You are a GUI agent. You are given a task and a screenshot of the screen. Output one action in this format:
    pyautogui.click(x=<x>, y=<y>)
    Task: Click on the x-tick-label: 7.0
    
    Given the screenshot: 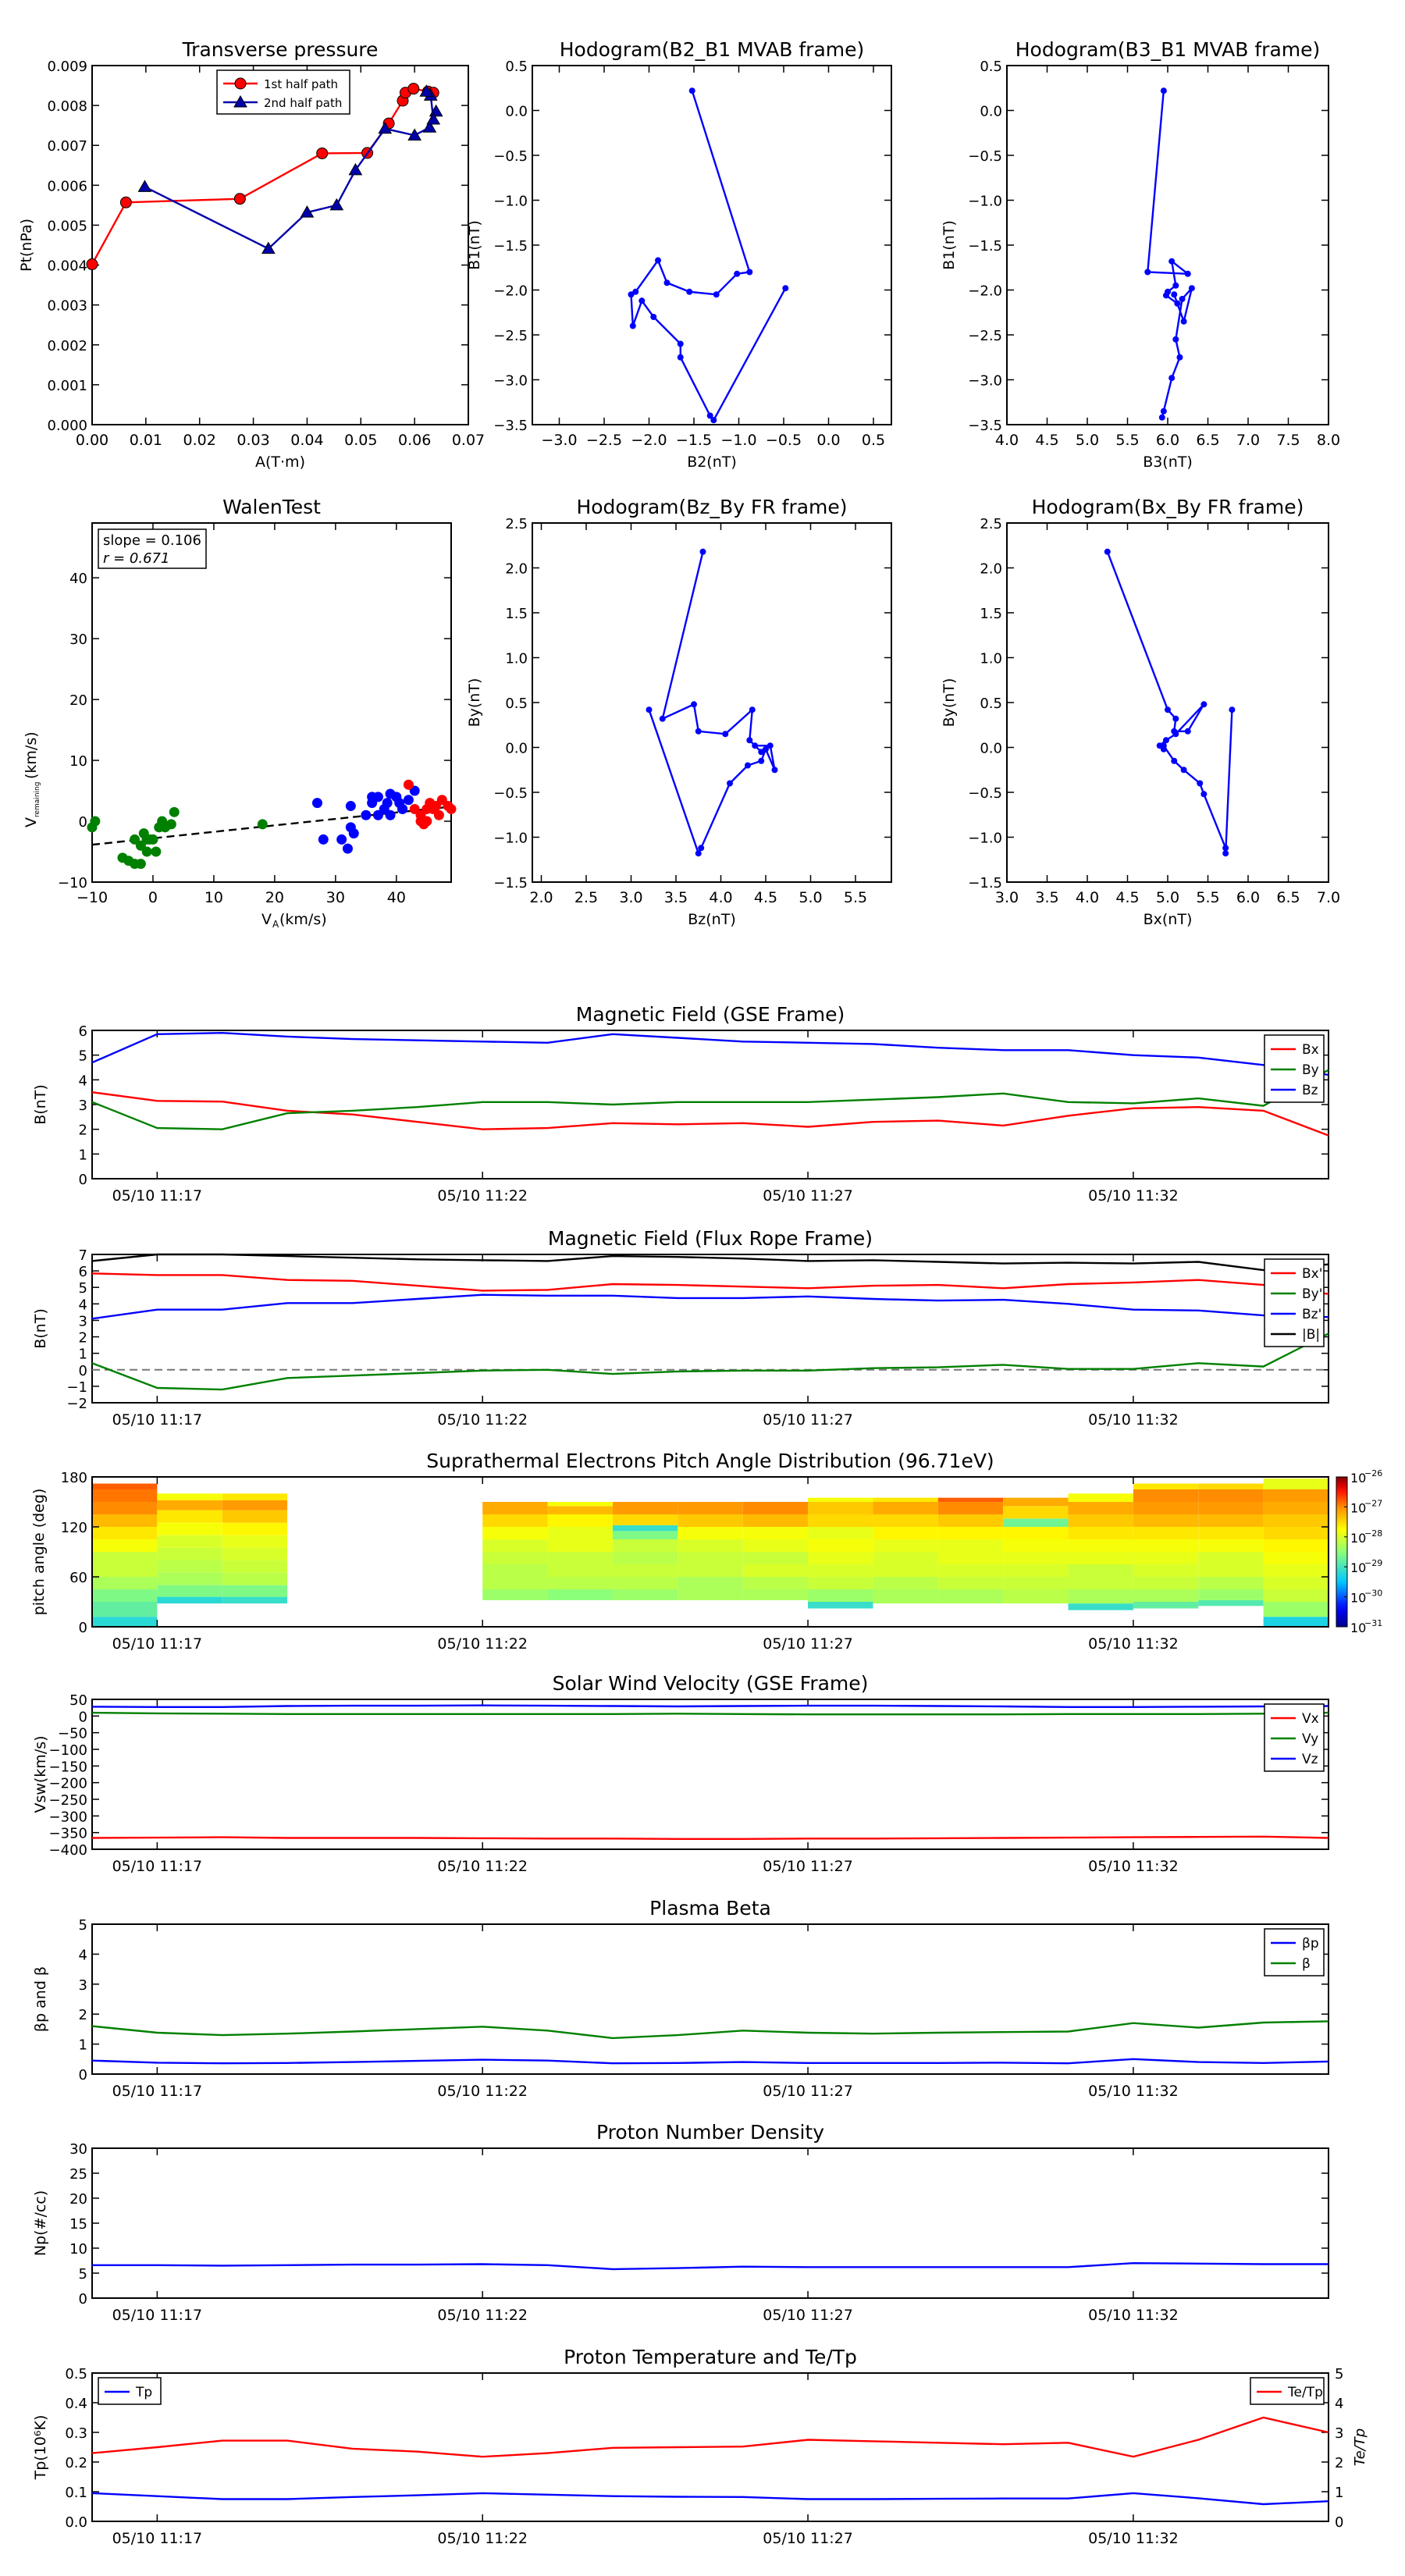 What is the action you would take?
    pyautogui.click(x=1328, y=898)
    